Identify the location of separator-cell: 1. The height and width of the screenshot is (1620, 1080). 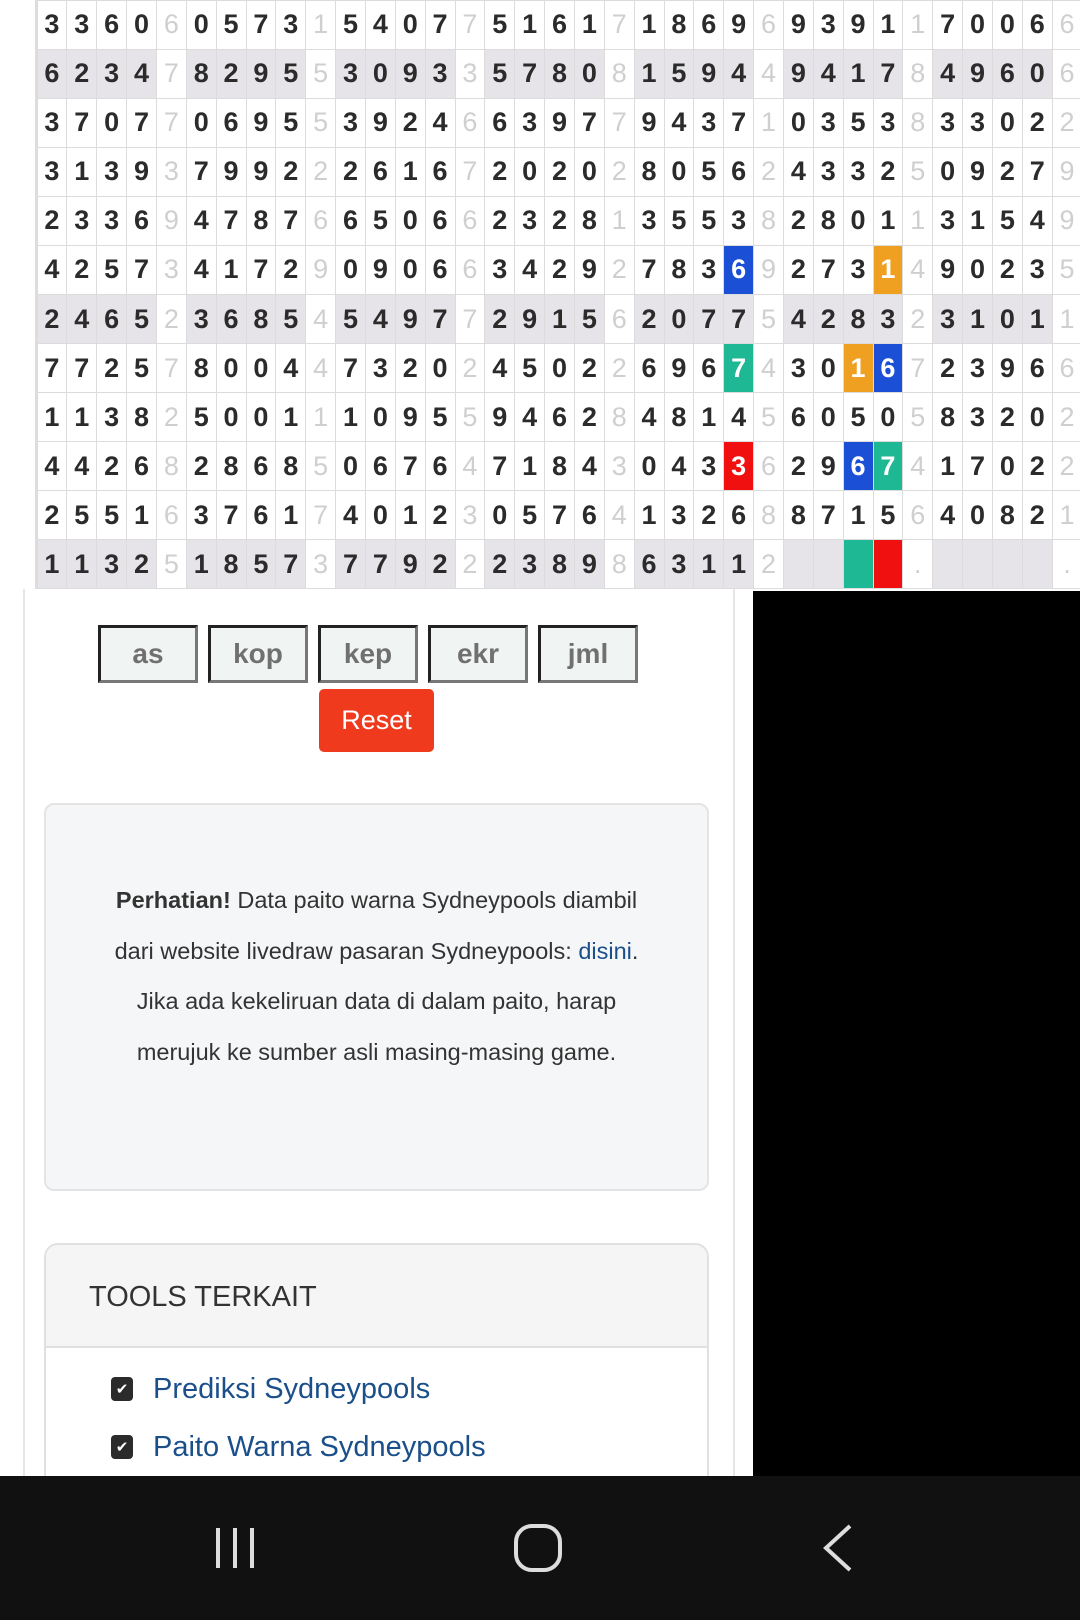
(321, 417).